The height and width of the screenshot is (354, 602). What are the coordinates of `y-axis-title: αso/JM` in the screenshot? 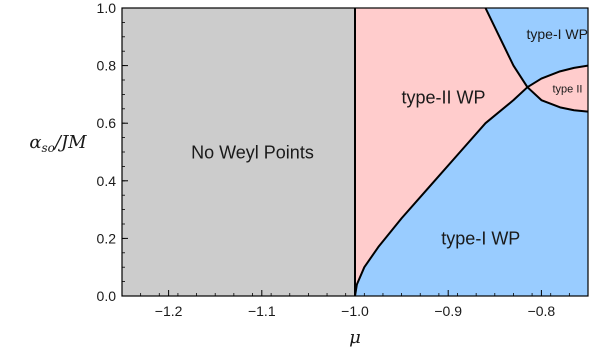 It's located at (58, 143).